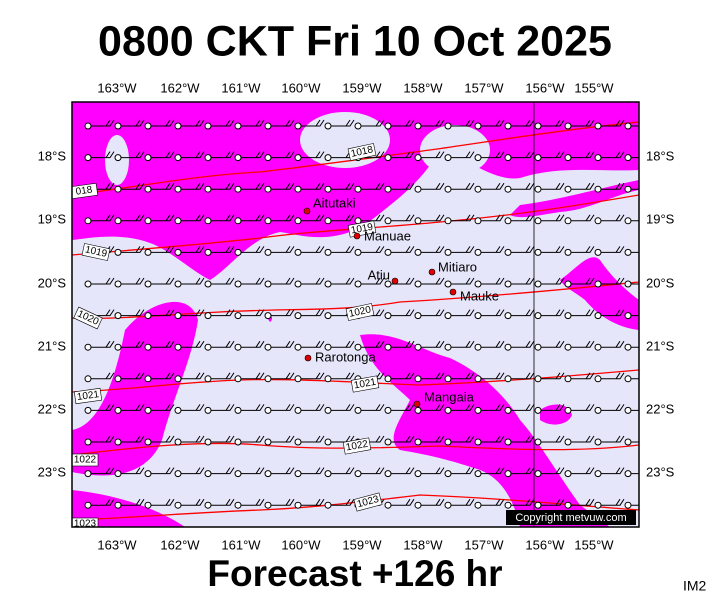 Image resolution: width=711 pixels, height=600 pixels. What do you see at coordinates (180, 544) in the screenshot?
I see `longitude-label: 162°W` at bounding box center [180, 544].